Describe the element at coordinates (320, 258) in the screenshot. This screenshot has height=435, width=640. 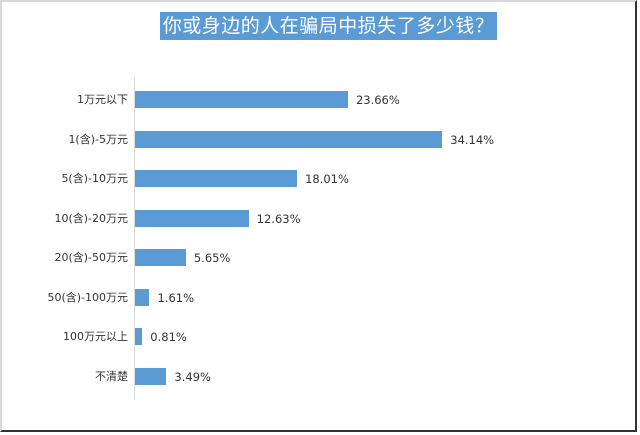
I see `bar-row: 20(含)-50万元 5.65%` at that location.